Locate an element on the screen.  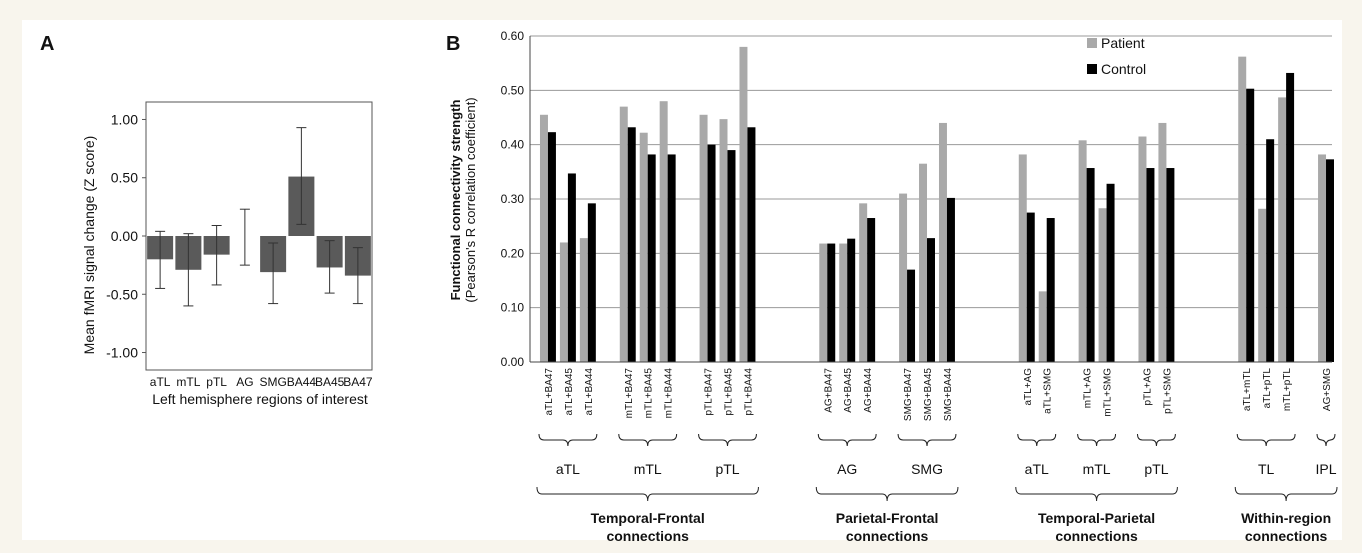
panel-b-x-tick-label: AG+BA45 is located at coordinates (848, 390).